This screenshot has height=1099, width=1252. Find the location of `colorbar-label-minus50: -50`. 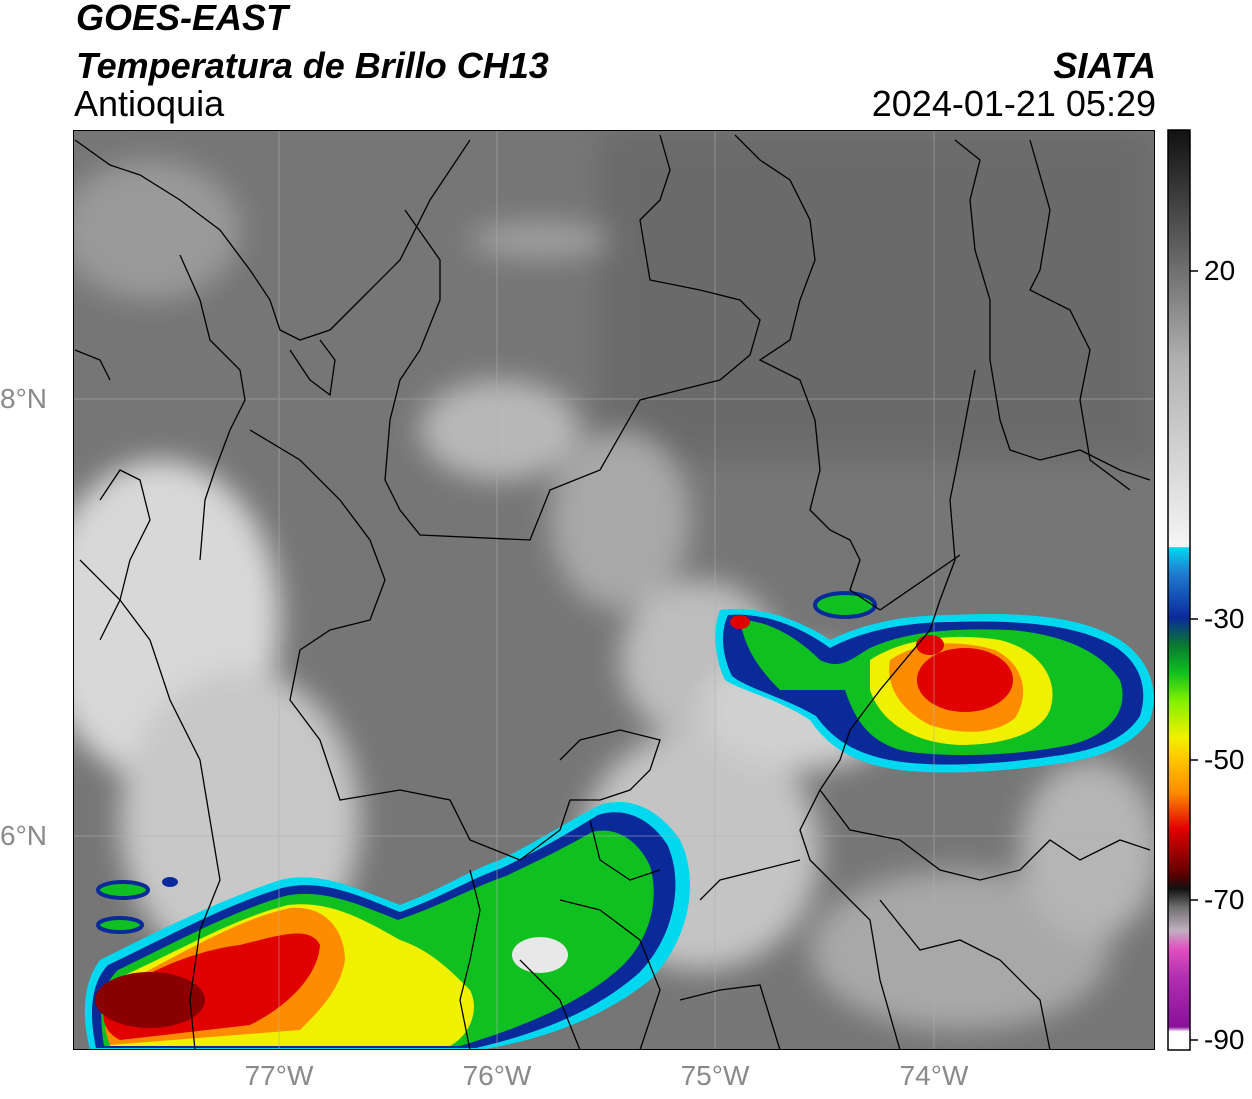

colorbar-label-minus50: -50 is located at coordinates (1224, 759).